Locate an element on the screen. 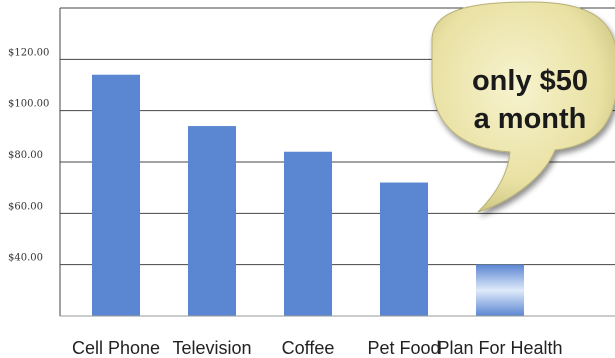 The height and width of the screenshot is (358, 615). y-tick-label: $100.00 is located at coordinates (28, 104).